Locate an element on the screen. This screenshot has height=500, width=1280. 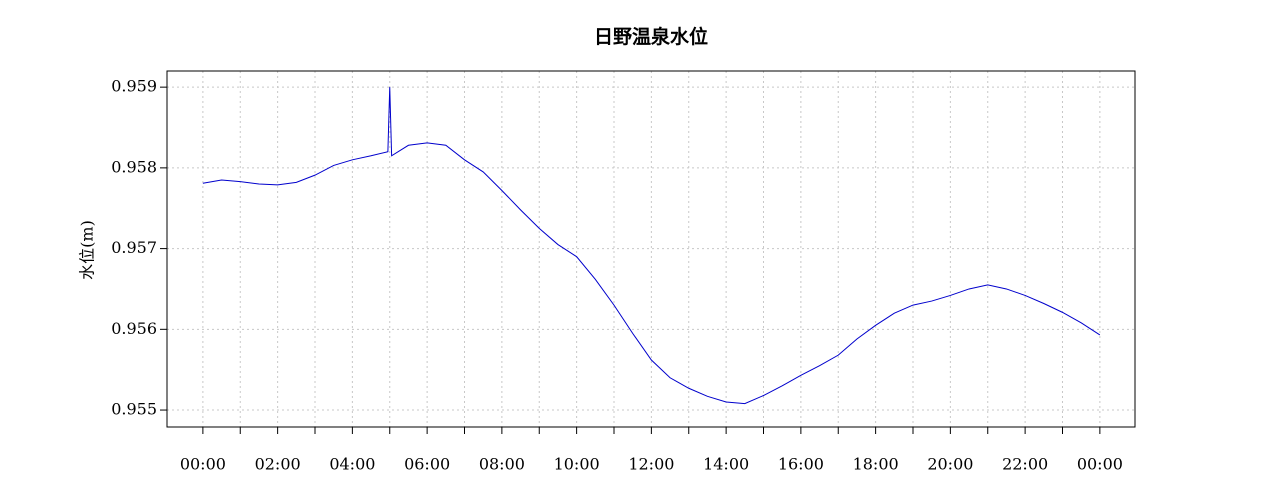
y-axis-label: 水位(m) is located at coordinates (87, 250).